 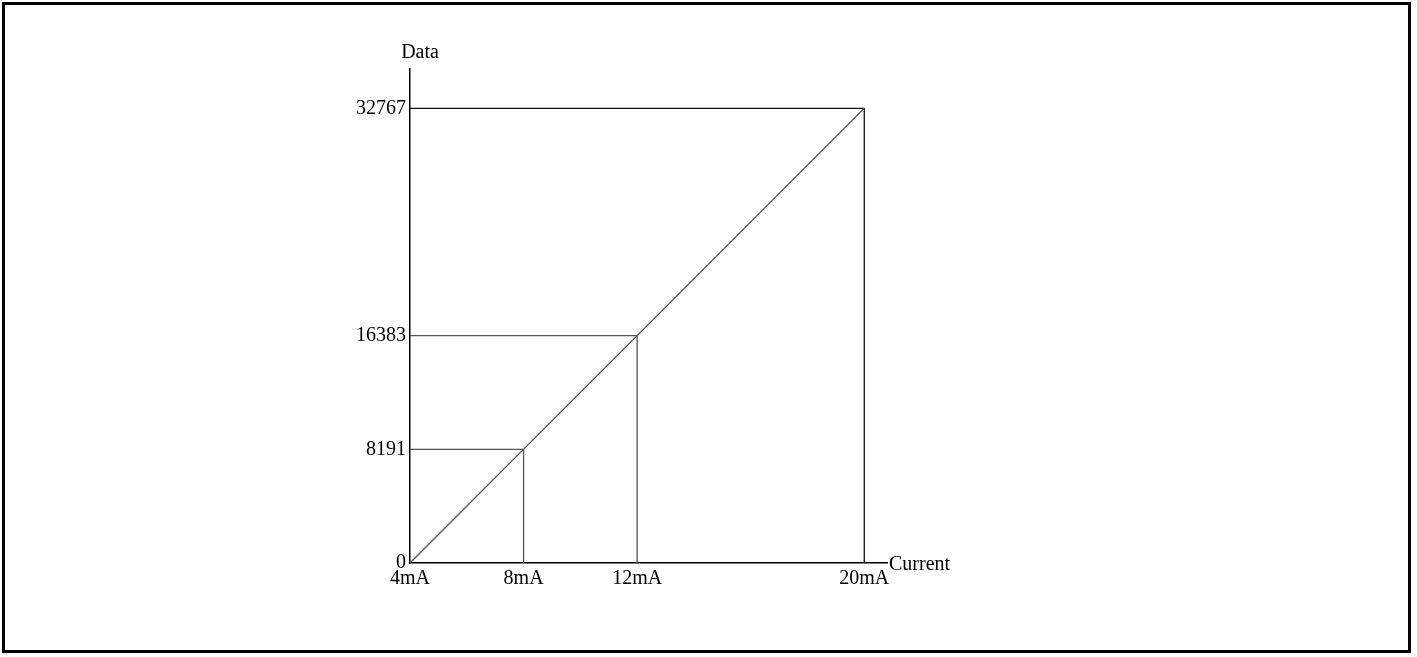 I want to click on y-tick-label: 16383, so click(x=381, y=333).